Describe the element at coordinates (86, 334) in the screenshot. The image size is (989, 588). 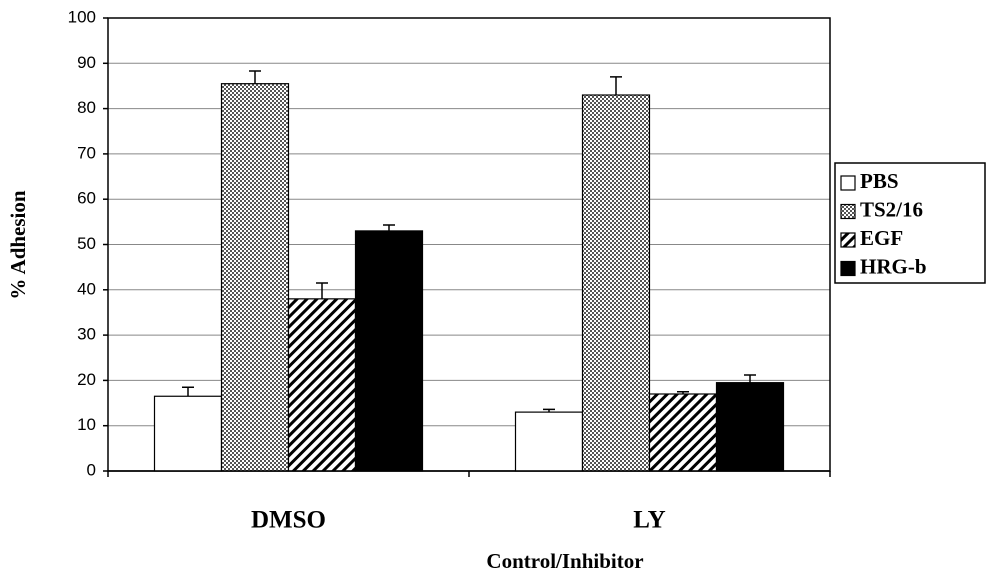
I see `y-tick-label: 30` at that location.